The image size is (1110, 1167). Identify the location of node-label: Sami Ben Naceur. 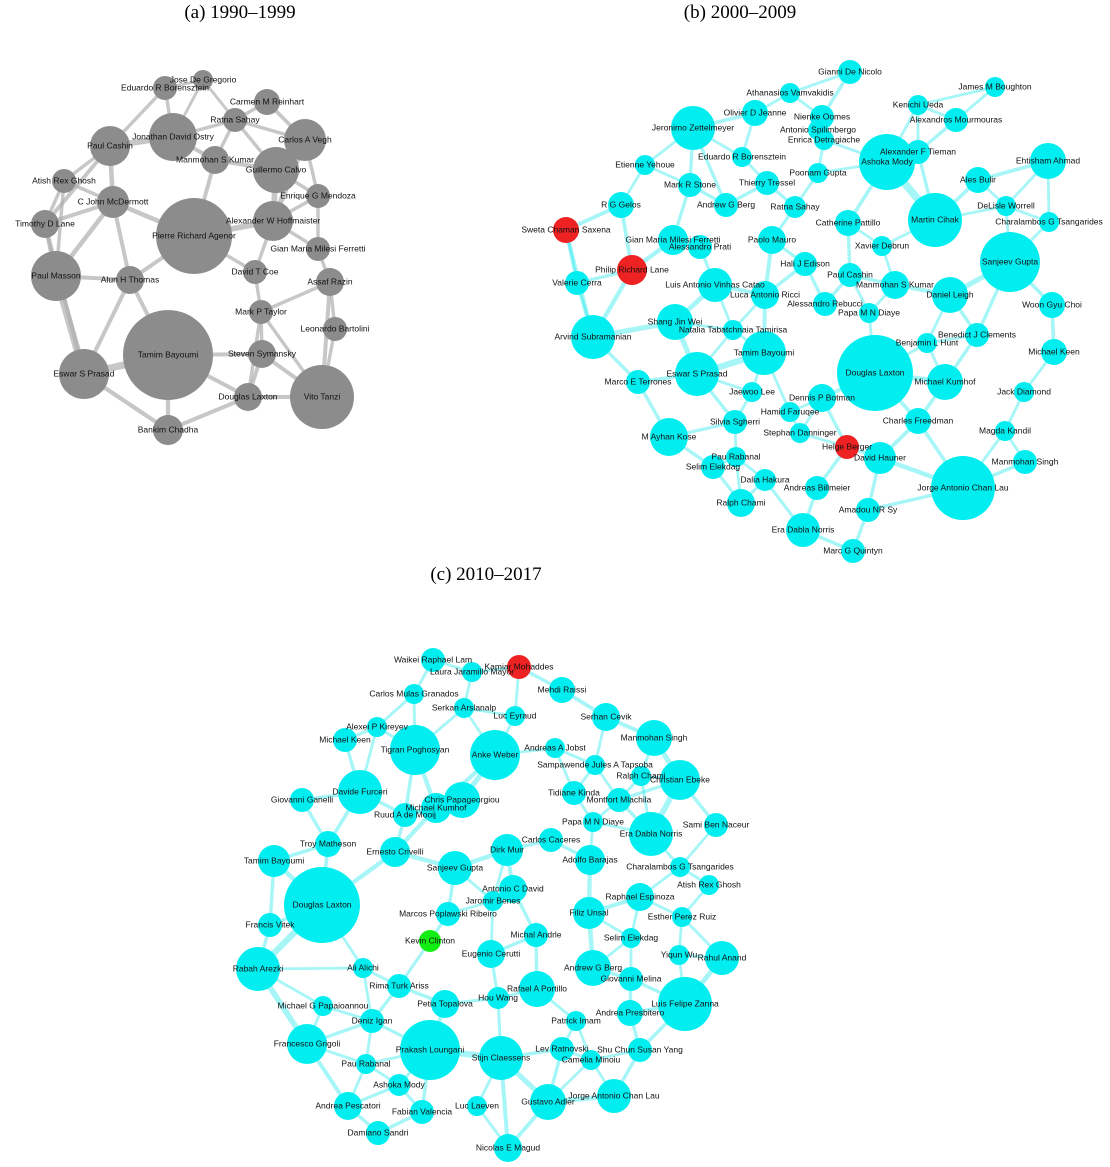
(716, 824).